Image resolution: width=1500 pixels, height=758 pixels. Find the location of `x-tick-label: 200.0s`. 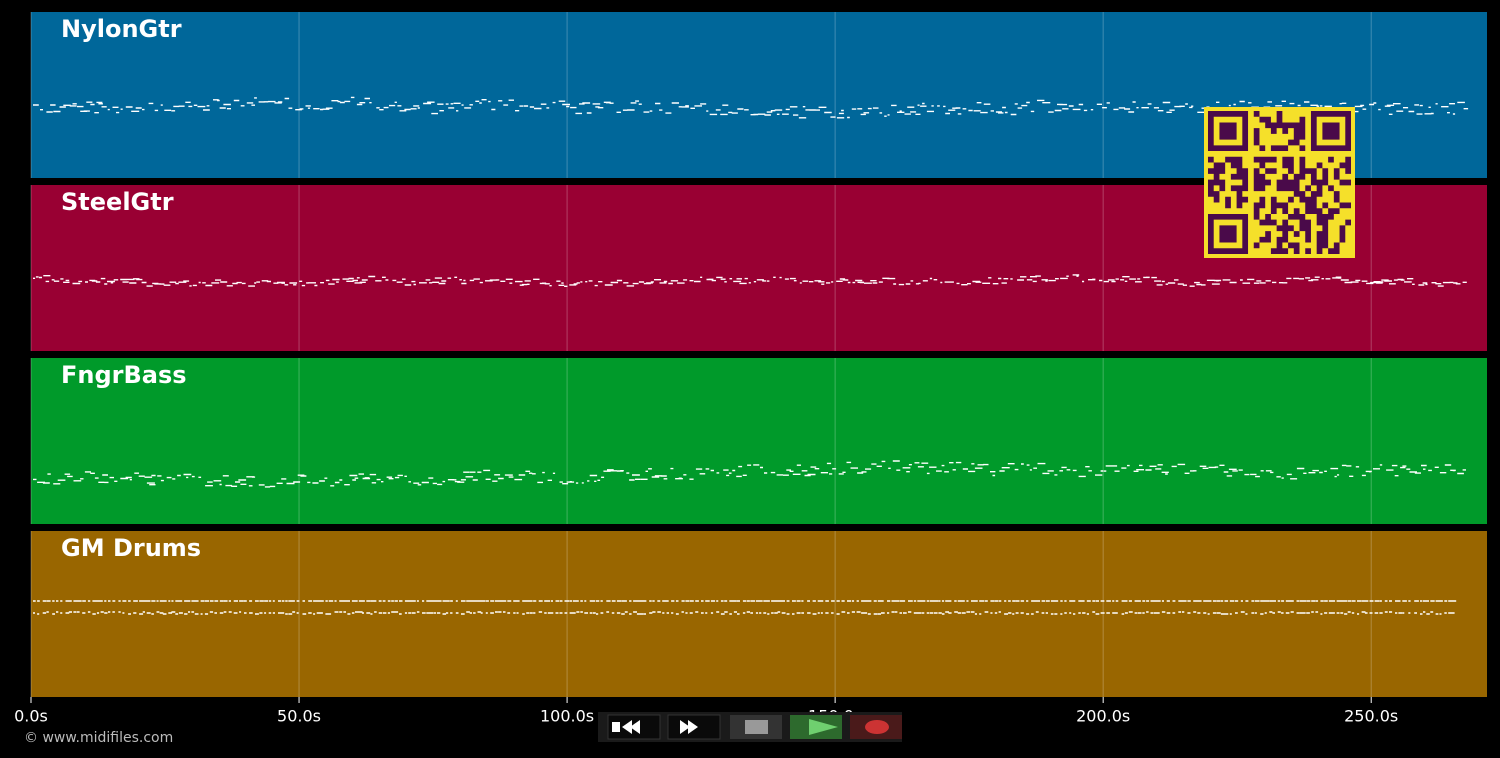

x-tick-label: 200.0s is located at coordinates (1103, 716).